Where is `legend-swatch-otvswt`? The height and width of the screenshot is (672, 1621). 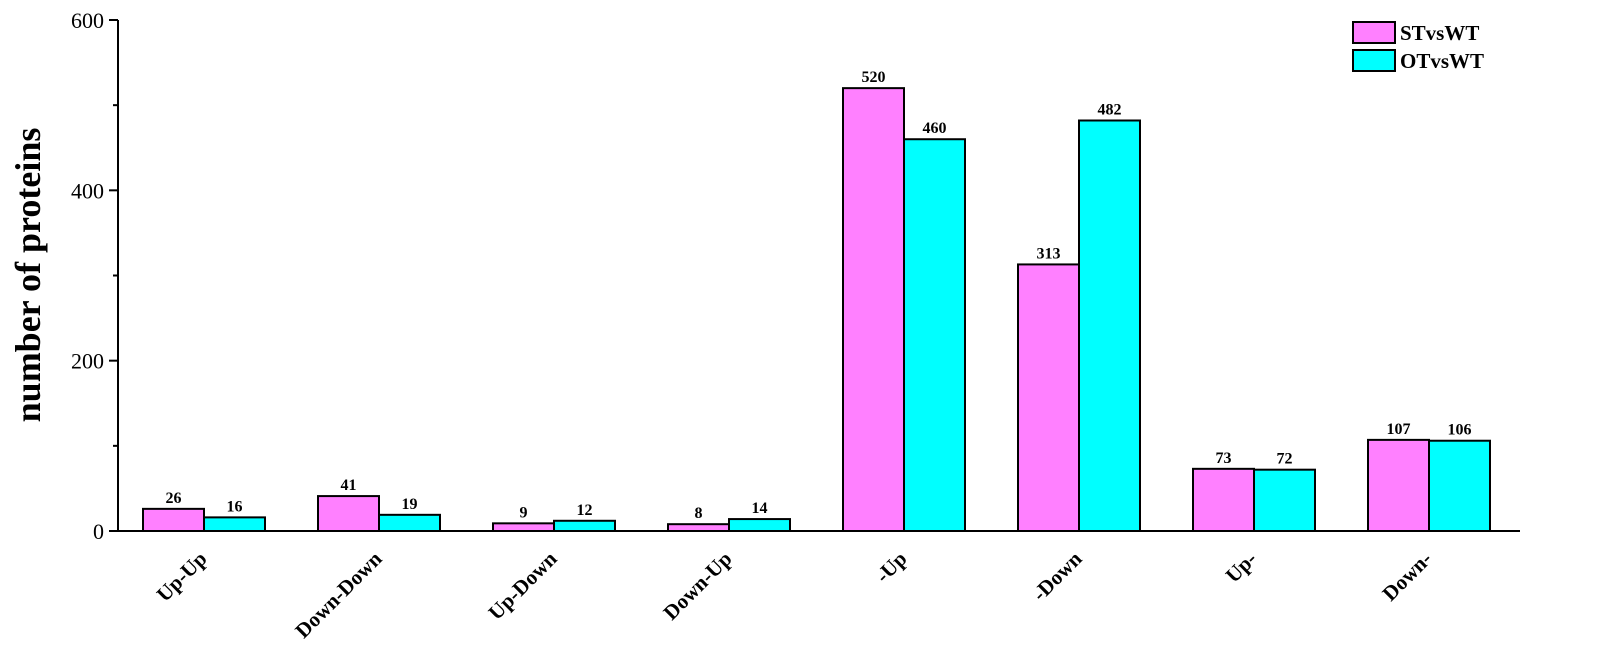
legend-swatch-otvswt is located at coordinates (1374, 60).